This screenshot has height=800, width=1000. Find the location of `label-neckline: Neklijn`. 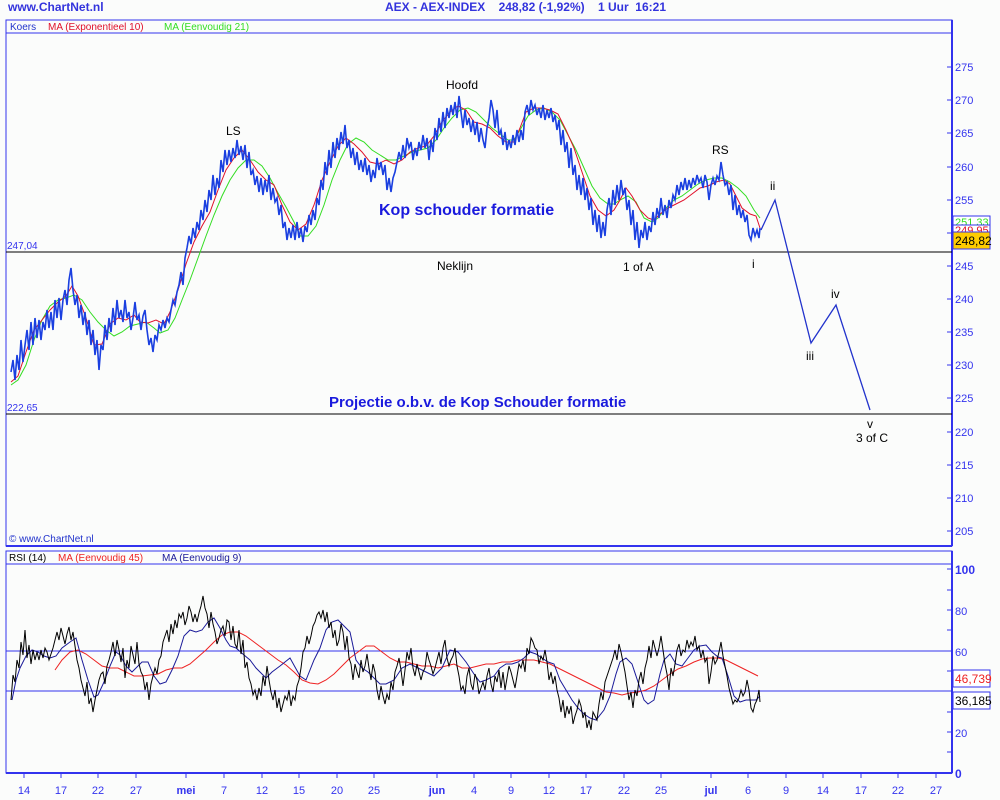

label-neckline: Neklijn is located at coordinates (455, 266).